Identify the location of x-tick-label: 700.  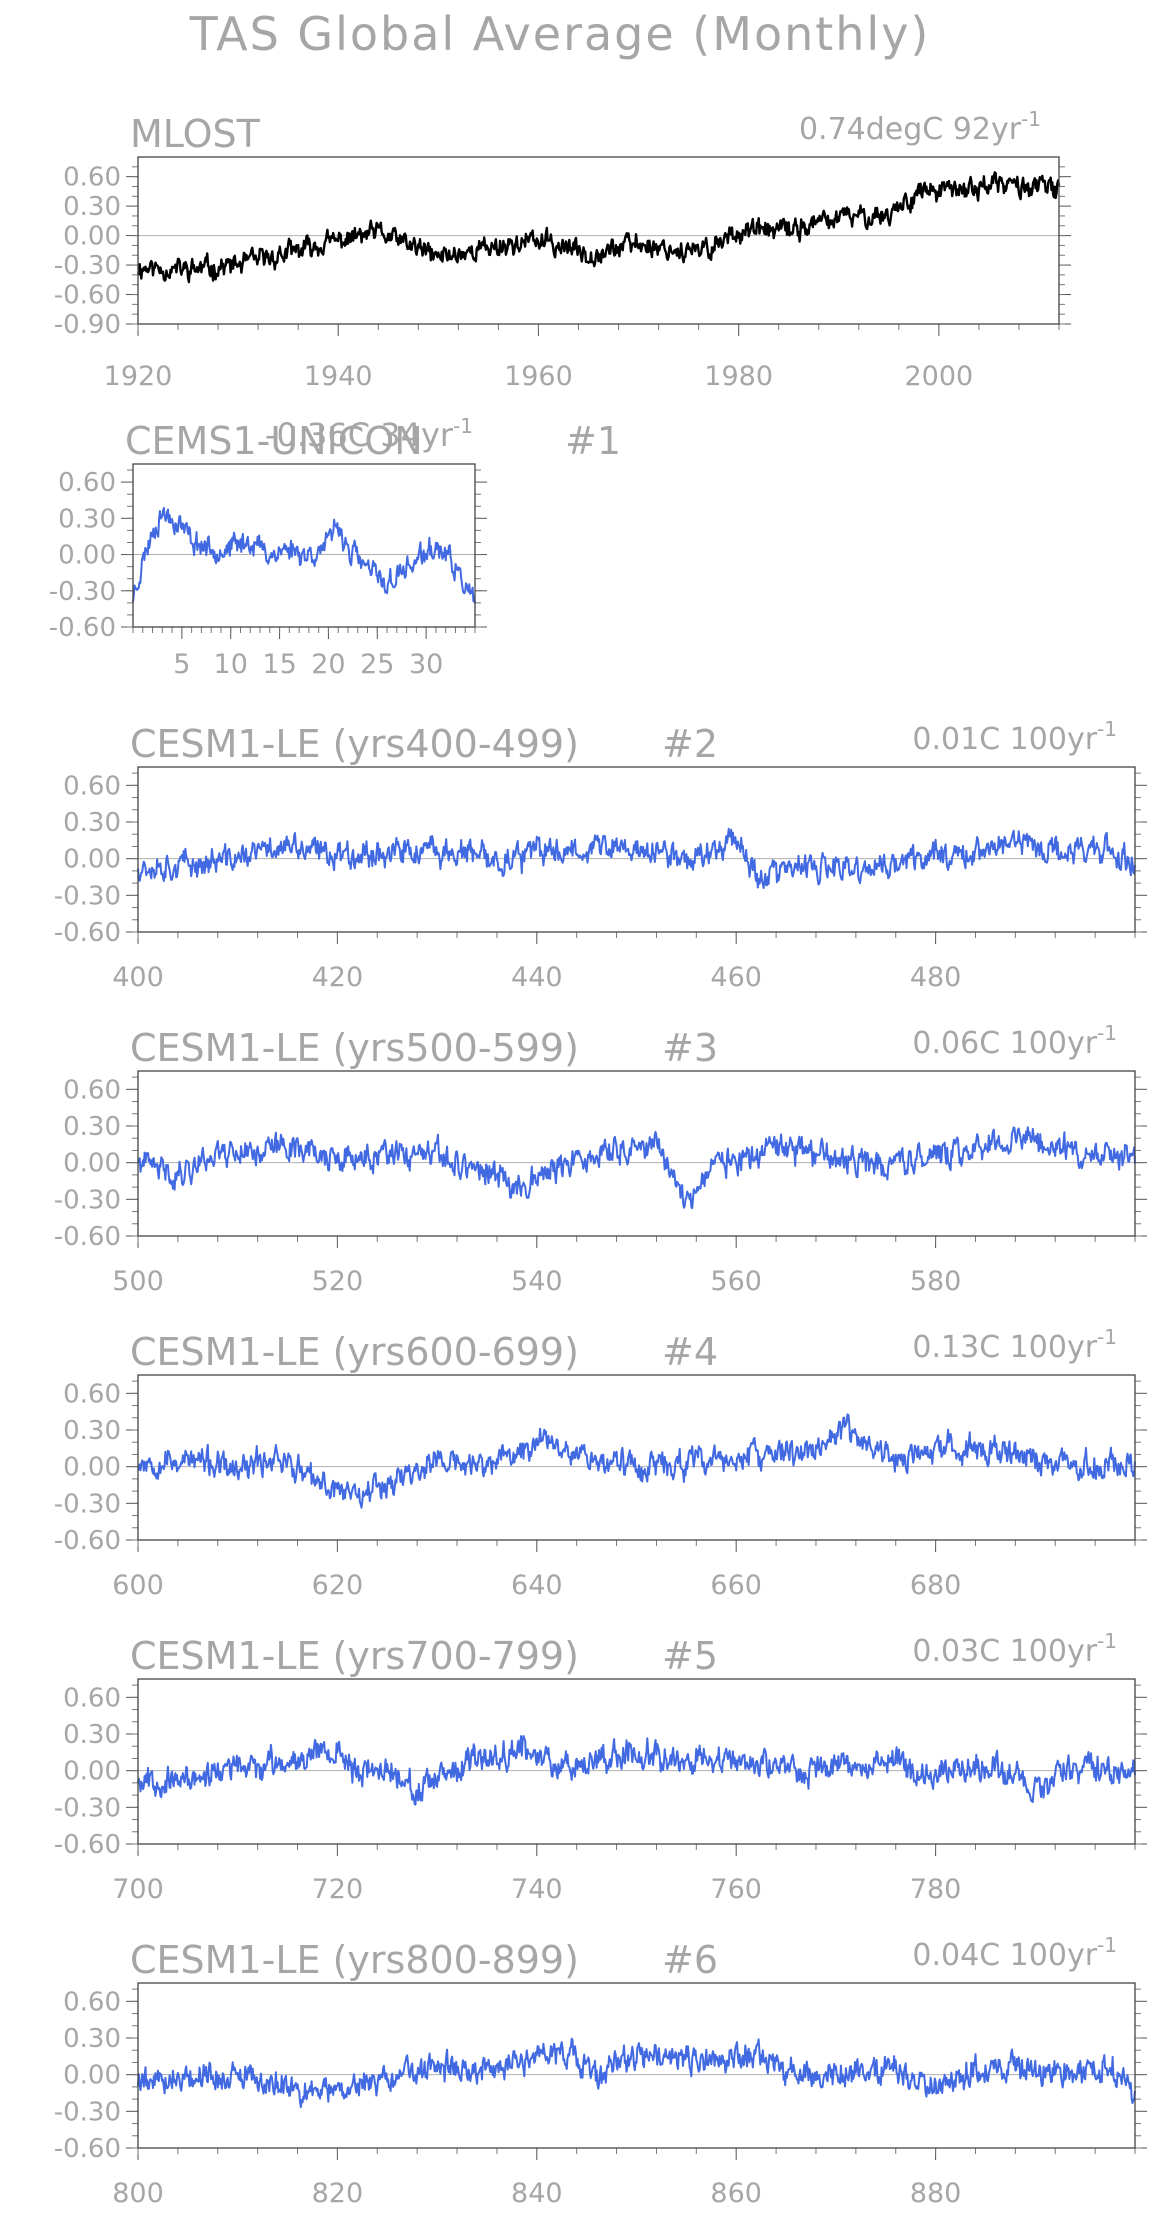
(138, 1889).